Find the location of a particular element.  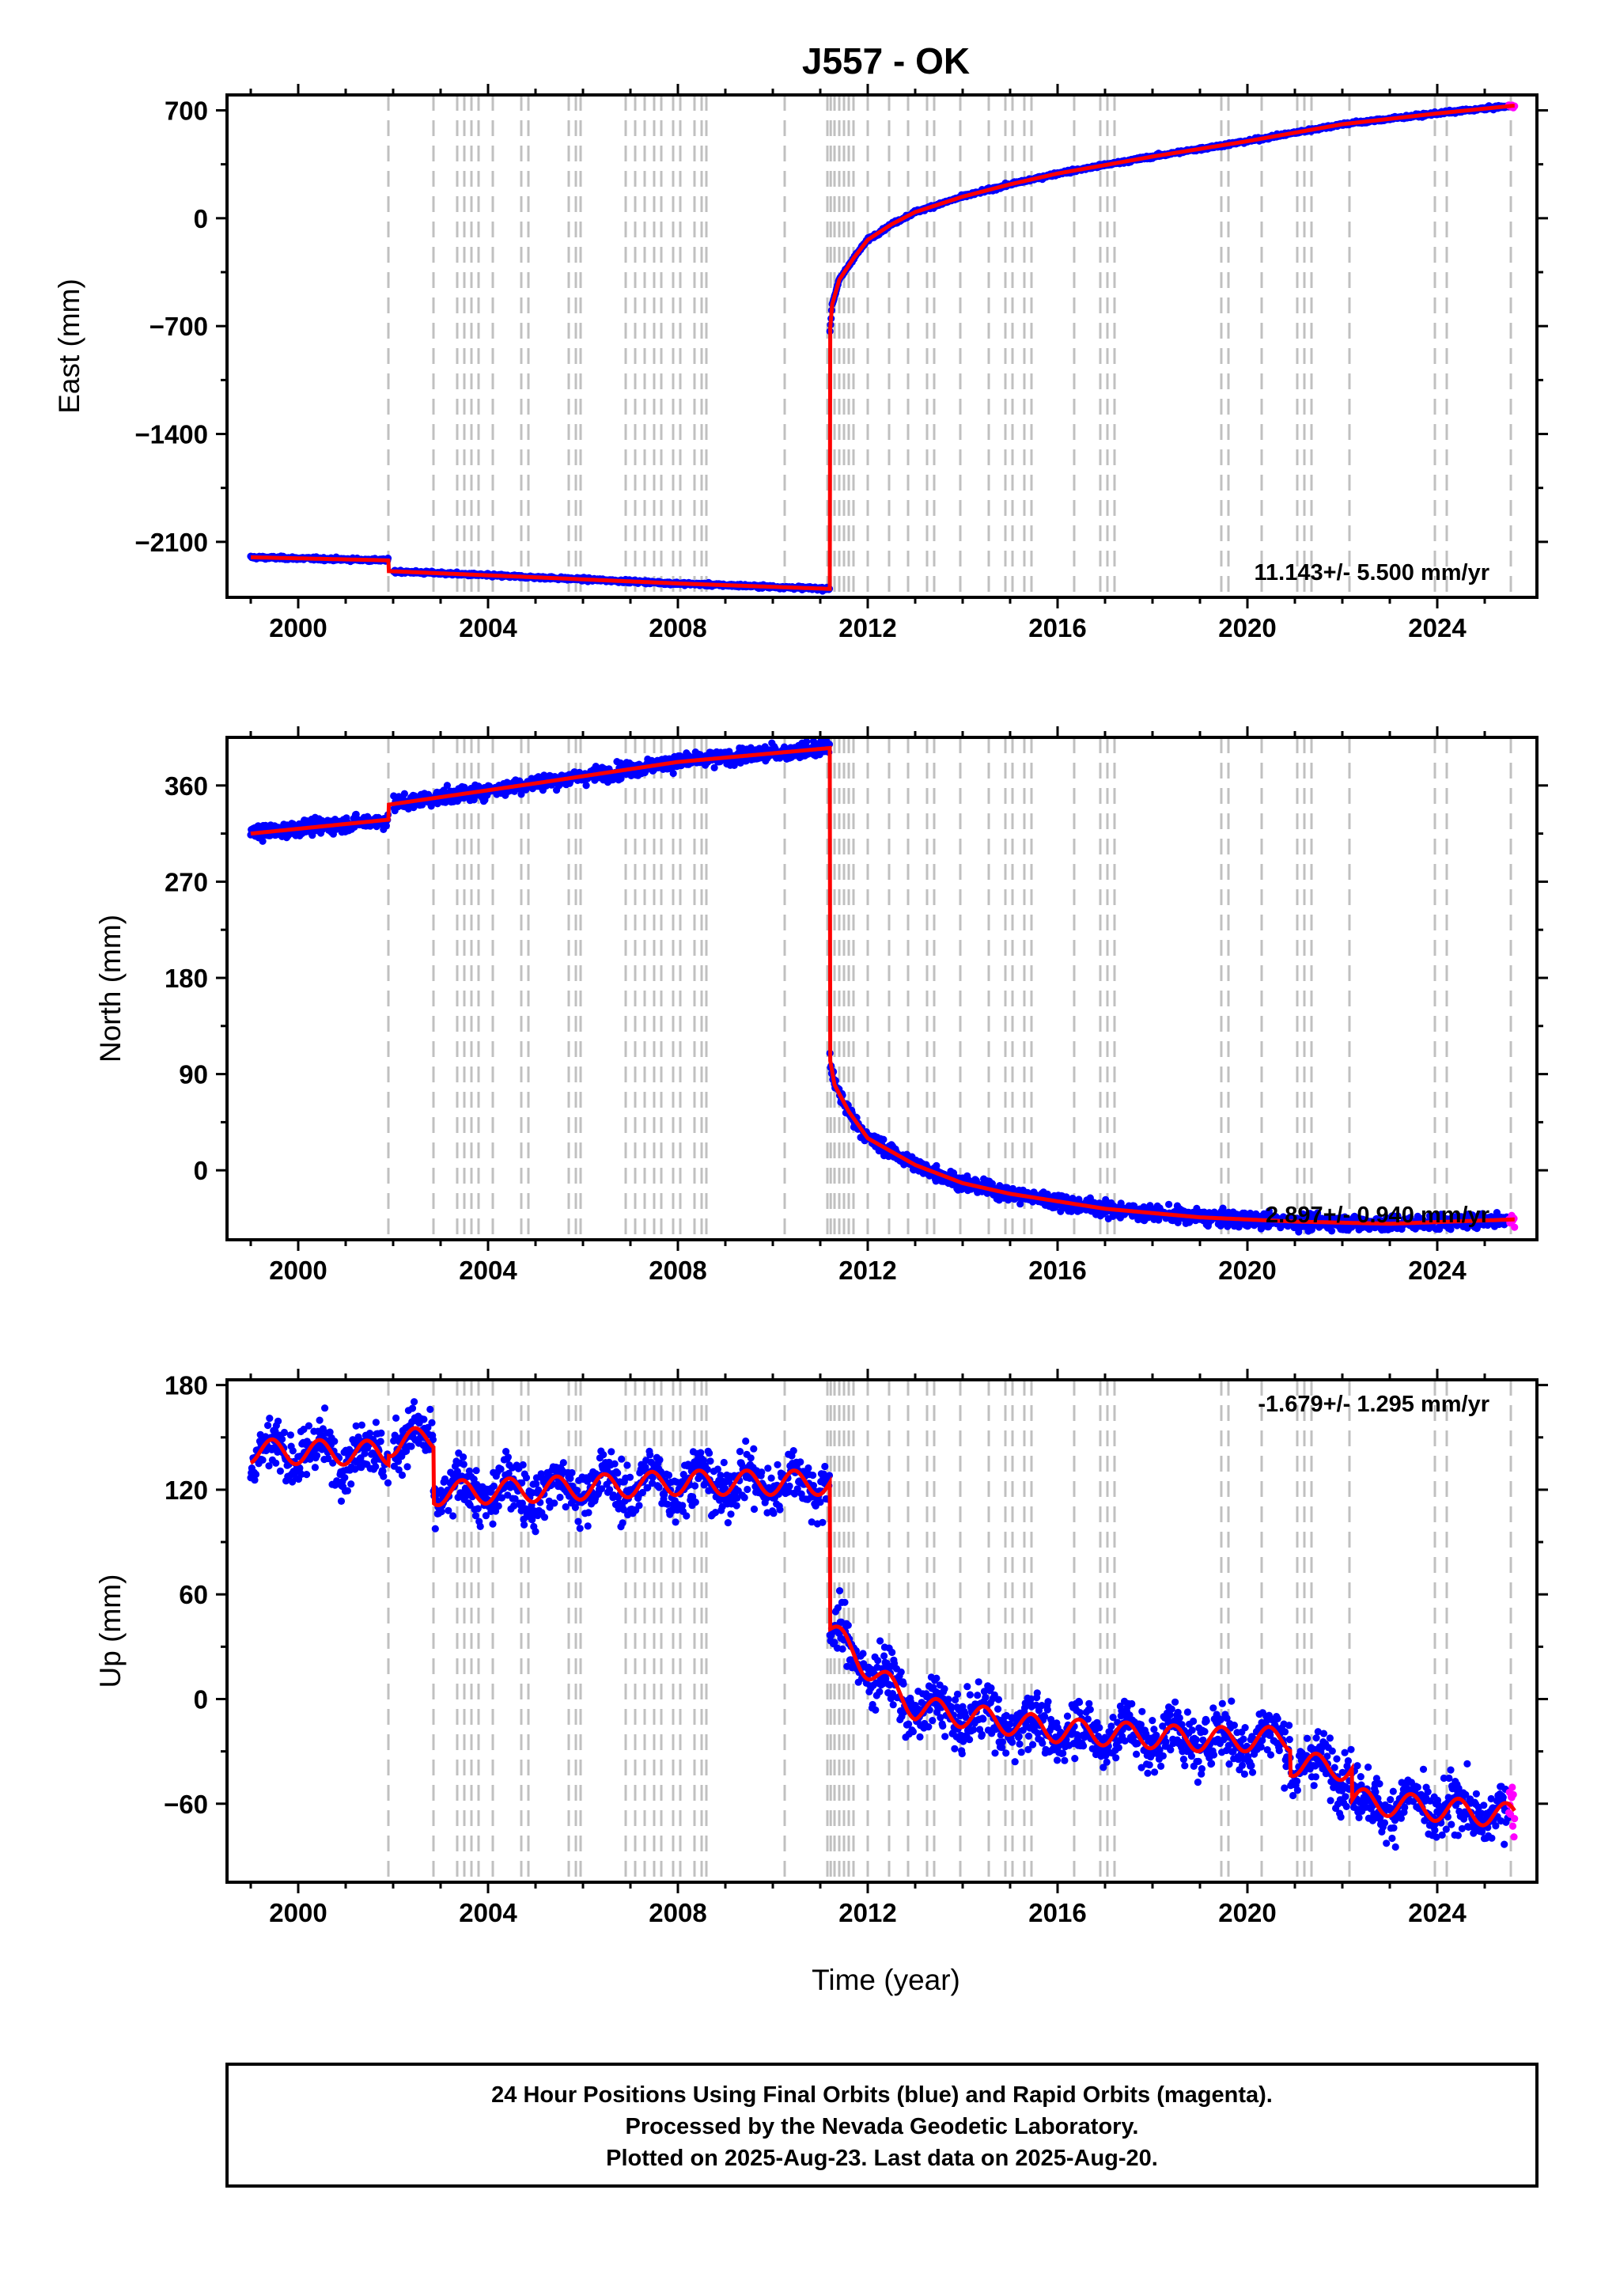

y-axis-label: East (mm) is located at coordinates (69, 346).